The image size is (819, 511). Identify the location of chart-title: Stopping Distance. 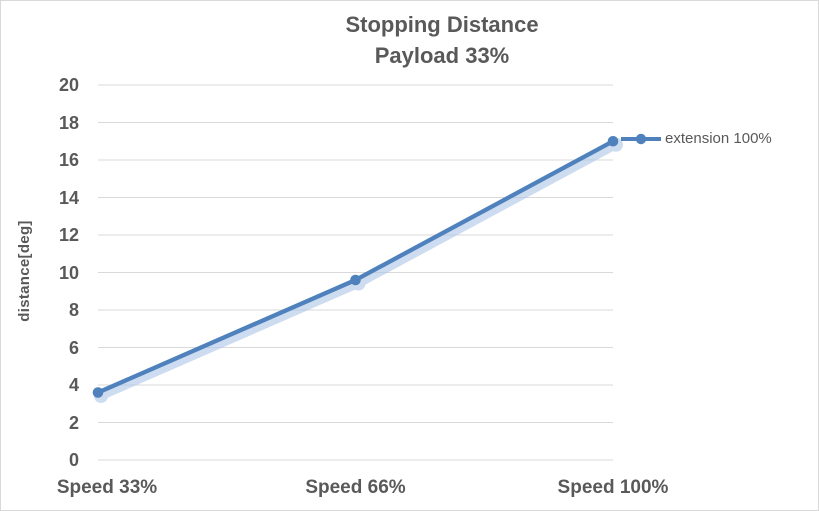
(442, 24).